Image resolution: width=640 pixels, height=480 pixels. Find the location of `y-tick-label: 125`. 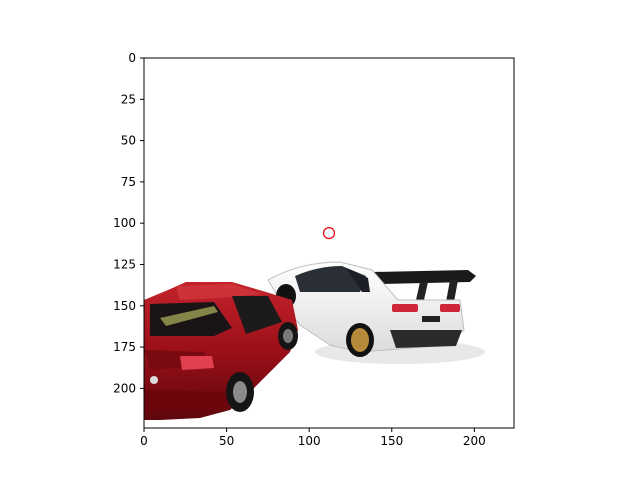

y-tick-label: 125 is located at coordinates (124, 264).